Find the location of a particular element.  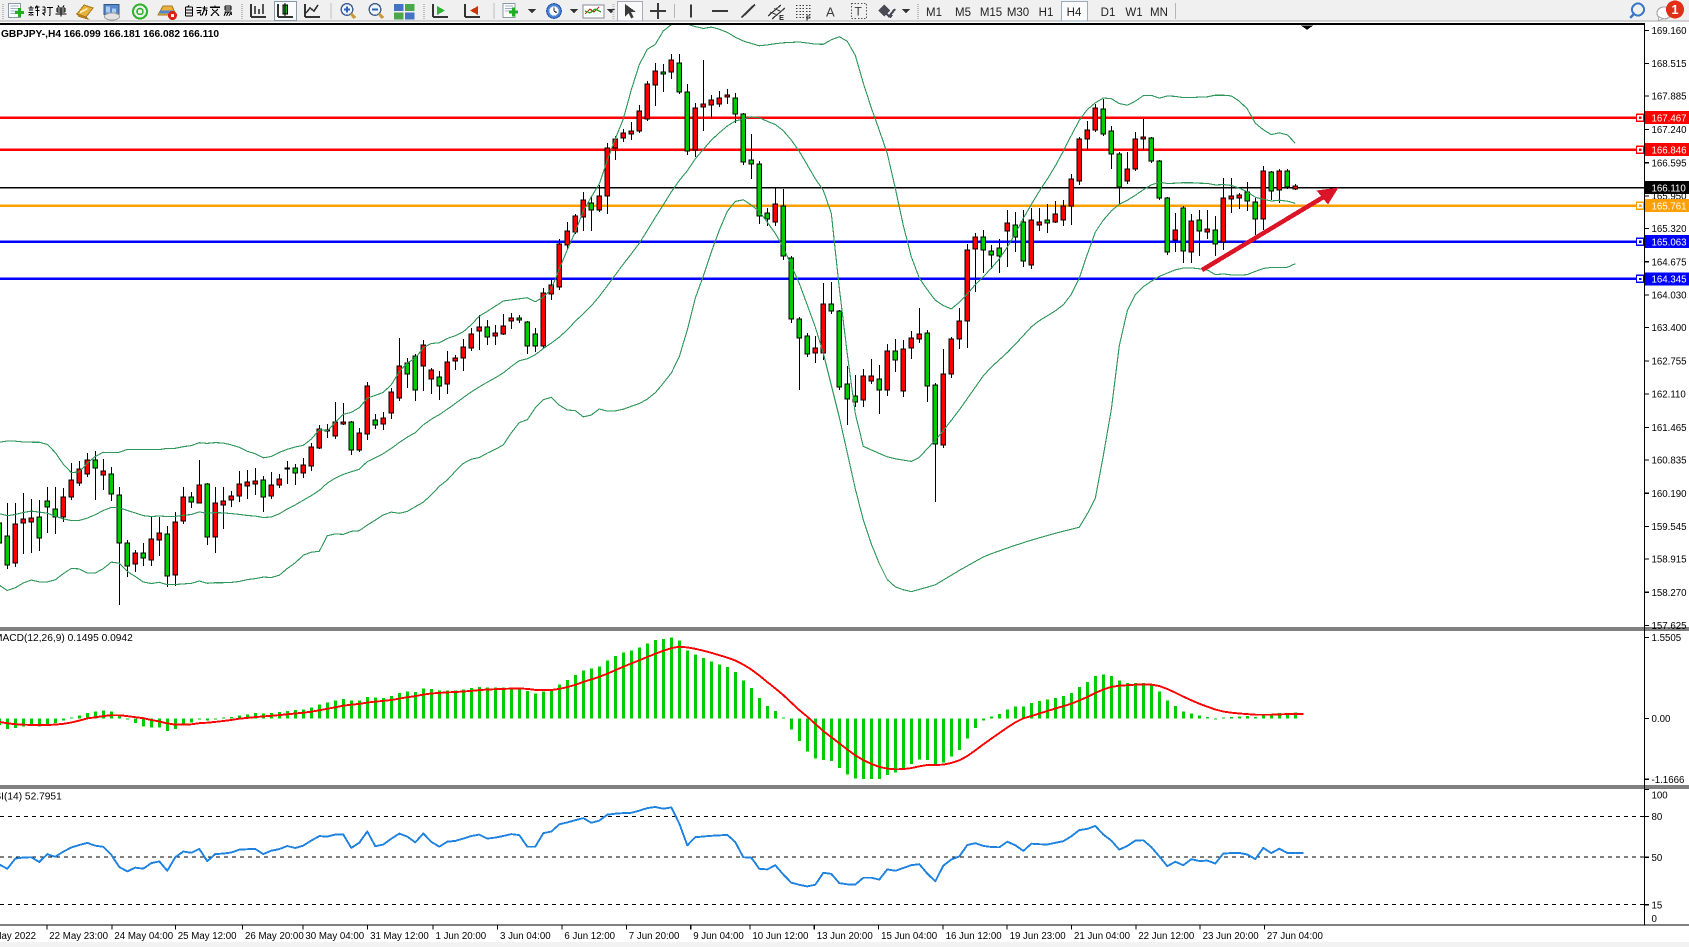

svg-text: 166.595 is located at coordinates (1669, 163).